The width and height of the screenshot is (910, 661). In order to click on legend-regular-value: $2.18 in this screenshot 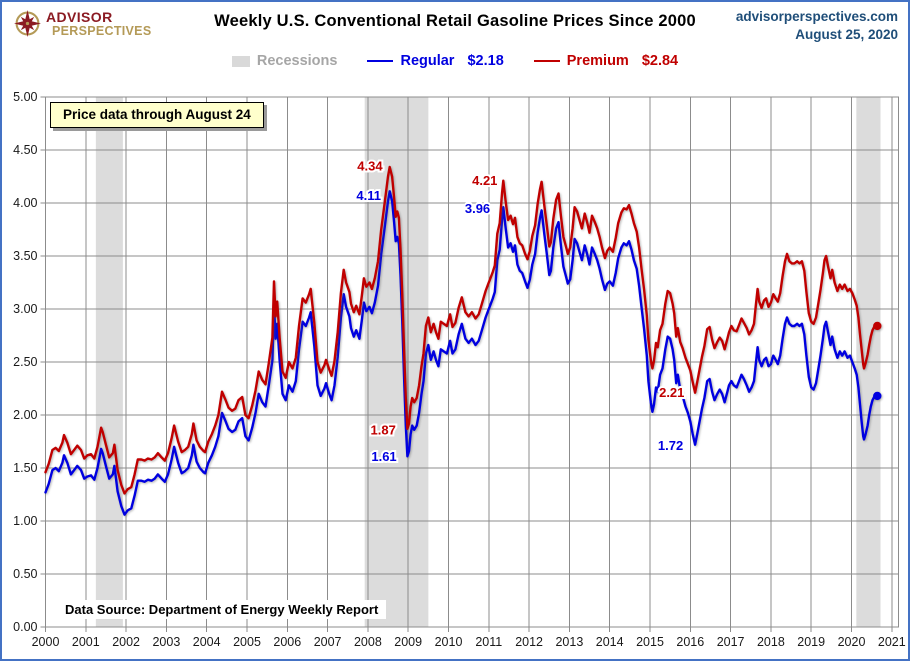, I will do `click(485, 61)`.